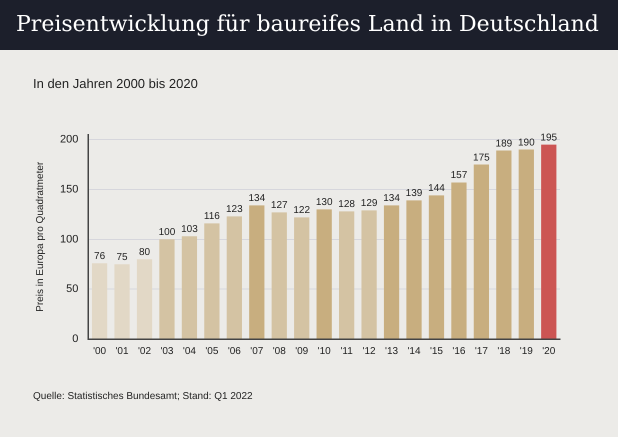  Describe the element at coordinates (257, 351) in the screenshot. I see `x-tick-label: '07` at that location.